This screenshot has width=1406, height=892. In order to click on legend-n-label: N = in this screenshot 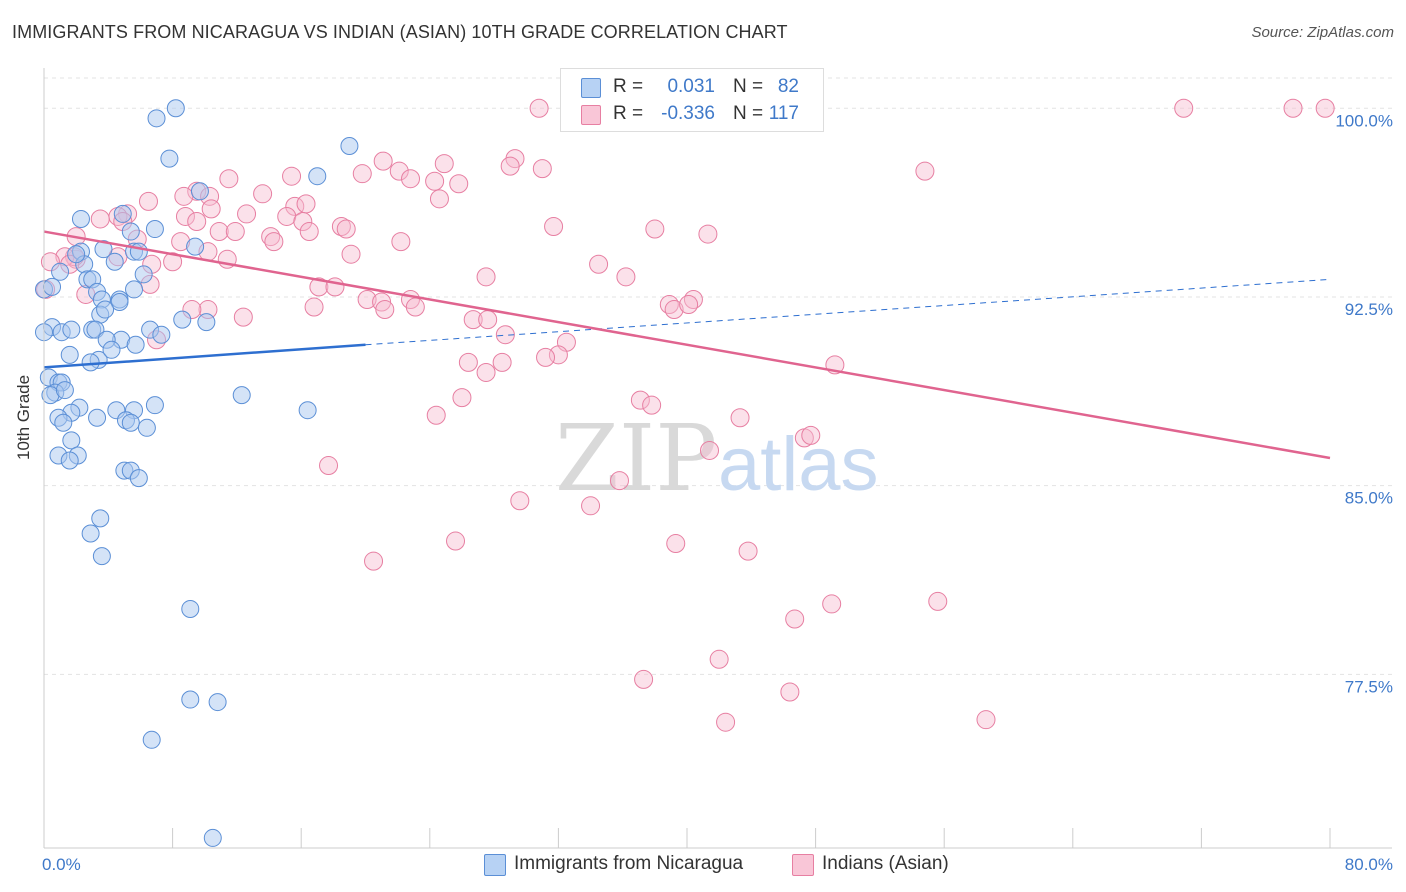, I will do `click(748, 86)`.